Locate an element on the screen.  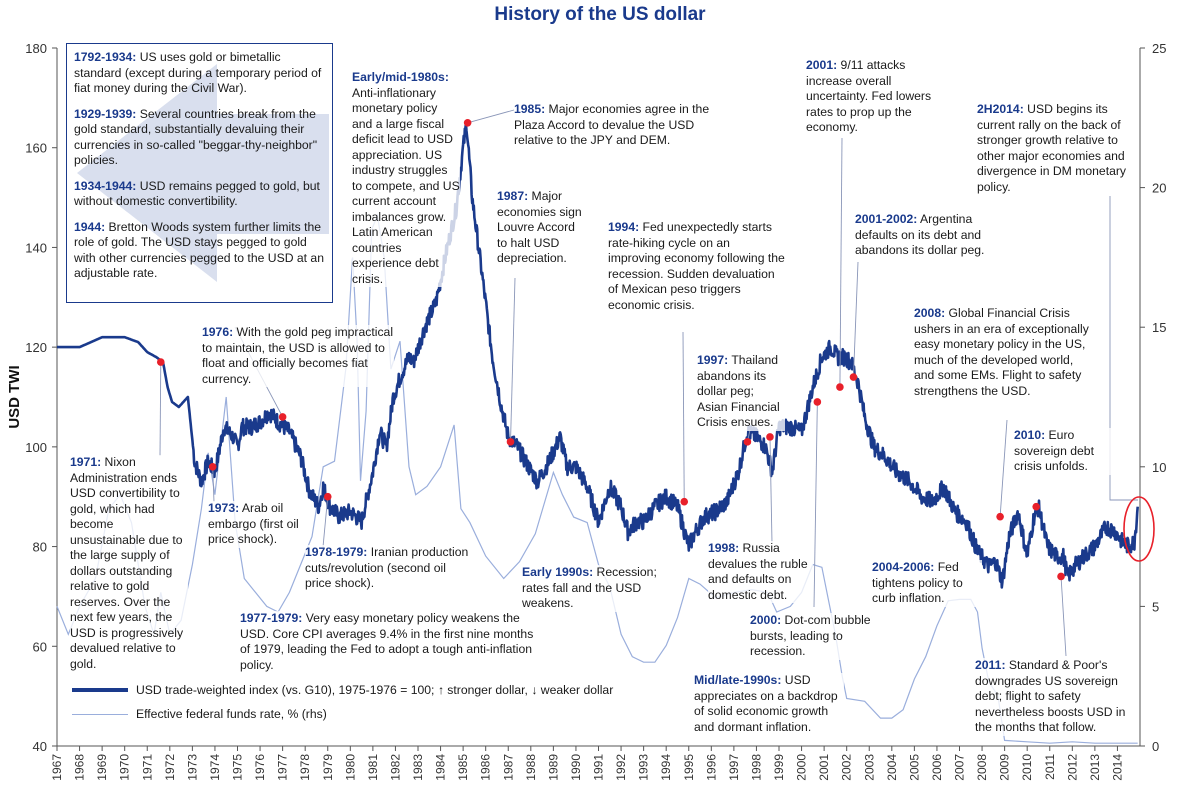
x-tick-label: 1972 is located at coordinates (170, 767).